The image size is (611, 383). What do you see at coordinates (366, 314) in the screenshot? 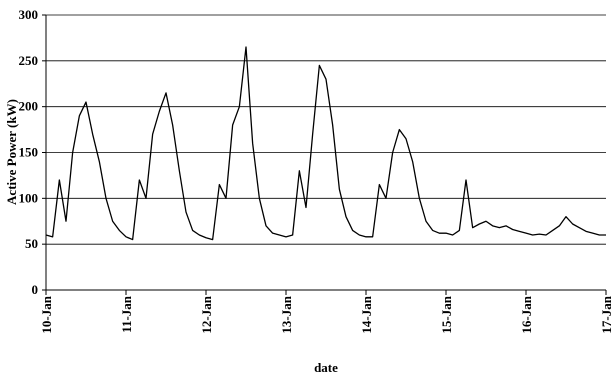
I see `x-tick-label: 14-Jan` at bounding box center [366, 314].